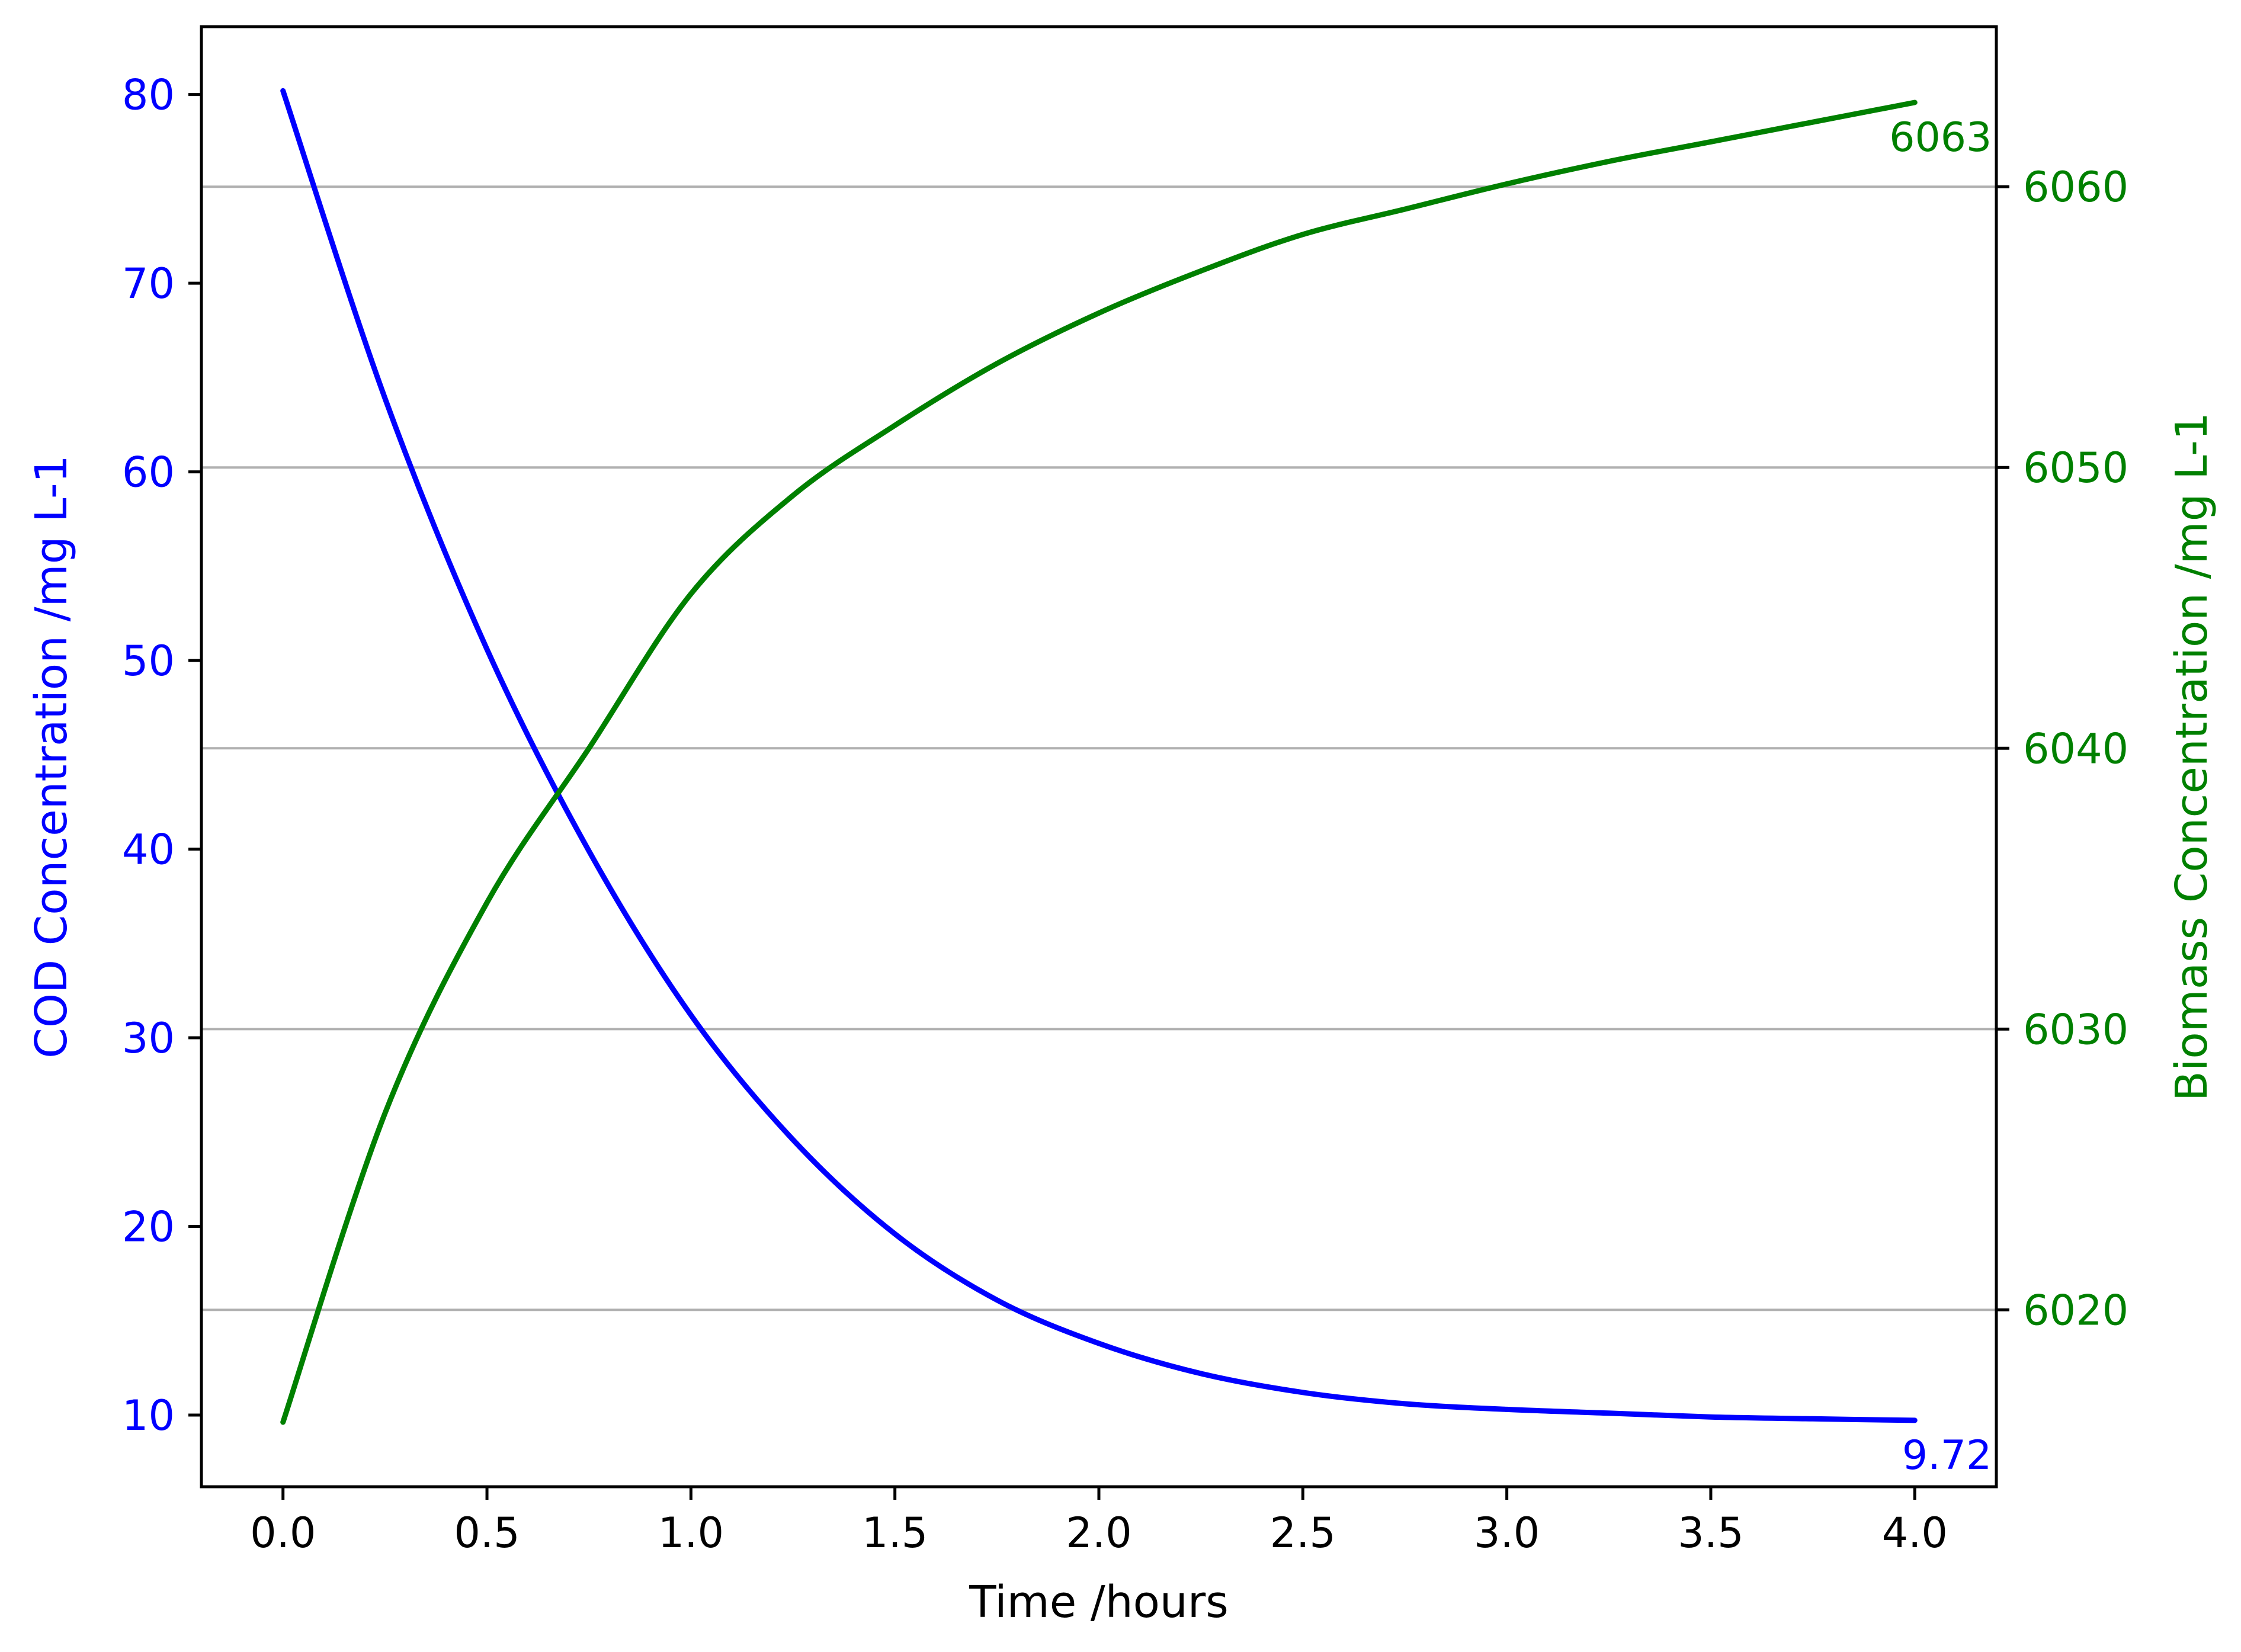 The height and width of the screenshot is (1652, 2241). I want to click on x-tick-label: 3.5, so click(1710, 1533).